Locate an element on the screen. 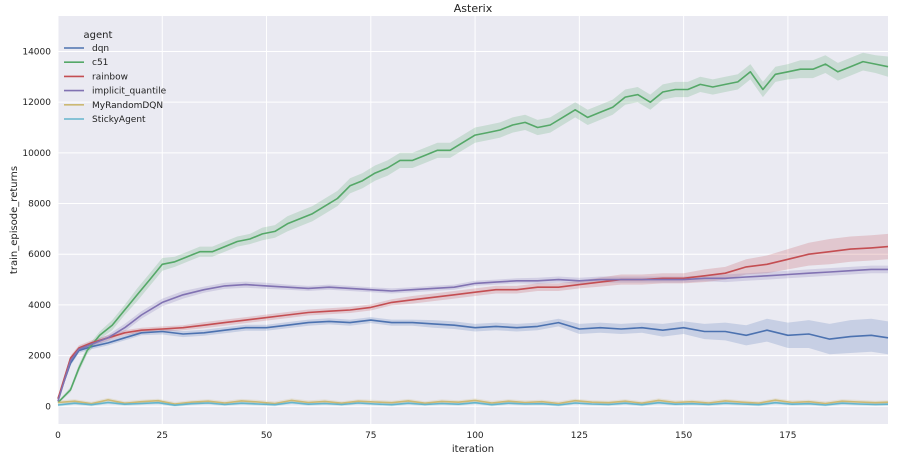 This screenshot has width=904, height=468. x-tick-label: 100 is located at coordinates (474, 436).